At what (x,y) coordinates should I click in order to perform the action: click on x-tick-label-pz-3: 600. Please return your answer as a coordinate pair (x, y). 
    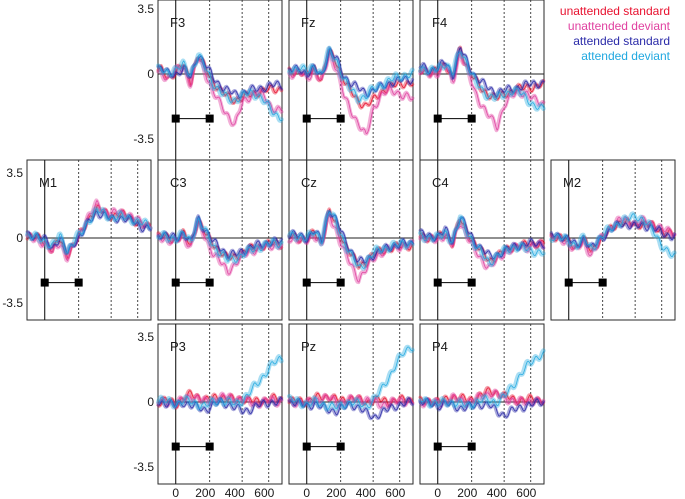
    Looking at the image, I should click on (395, 492).